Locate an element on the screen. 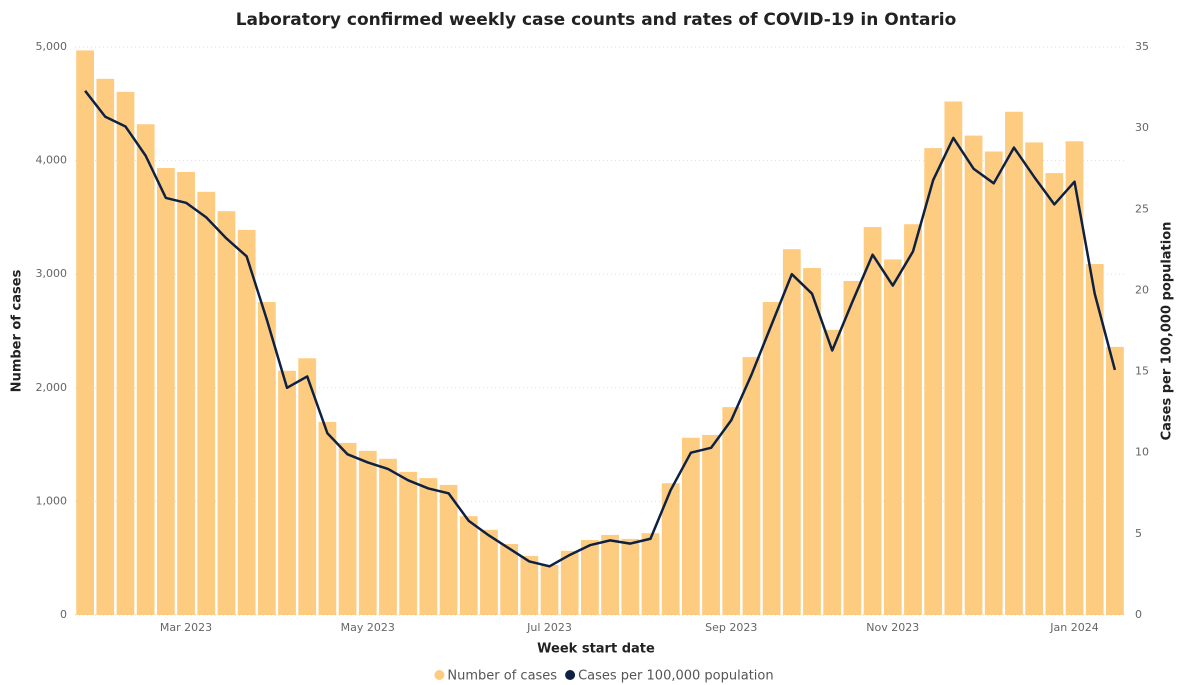 The height and width of the screenshot is (685, 1177). x-tick-label: Jul 2023 is located at coordinates (549, 627).